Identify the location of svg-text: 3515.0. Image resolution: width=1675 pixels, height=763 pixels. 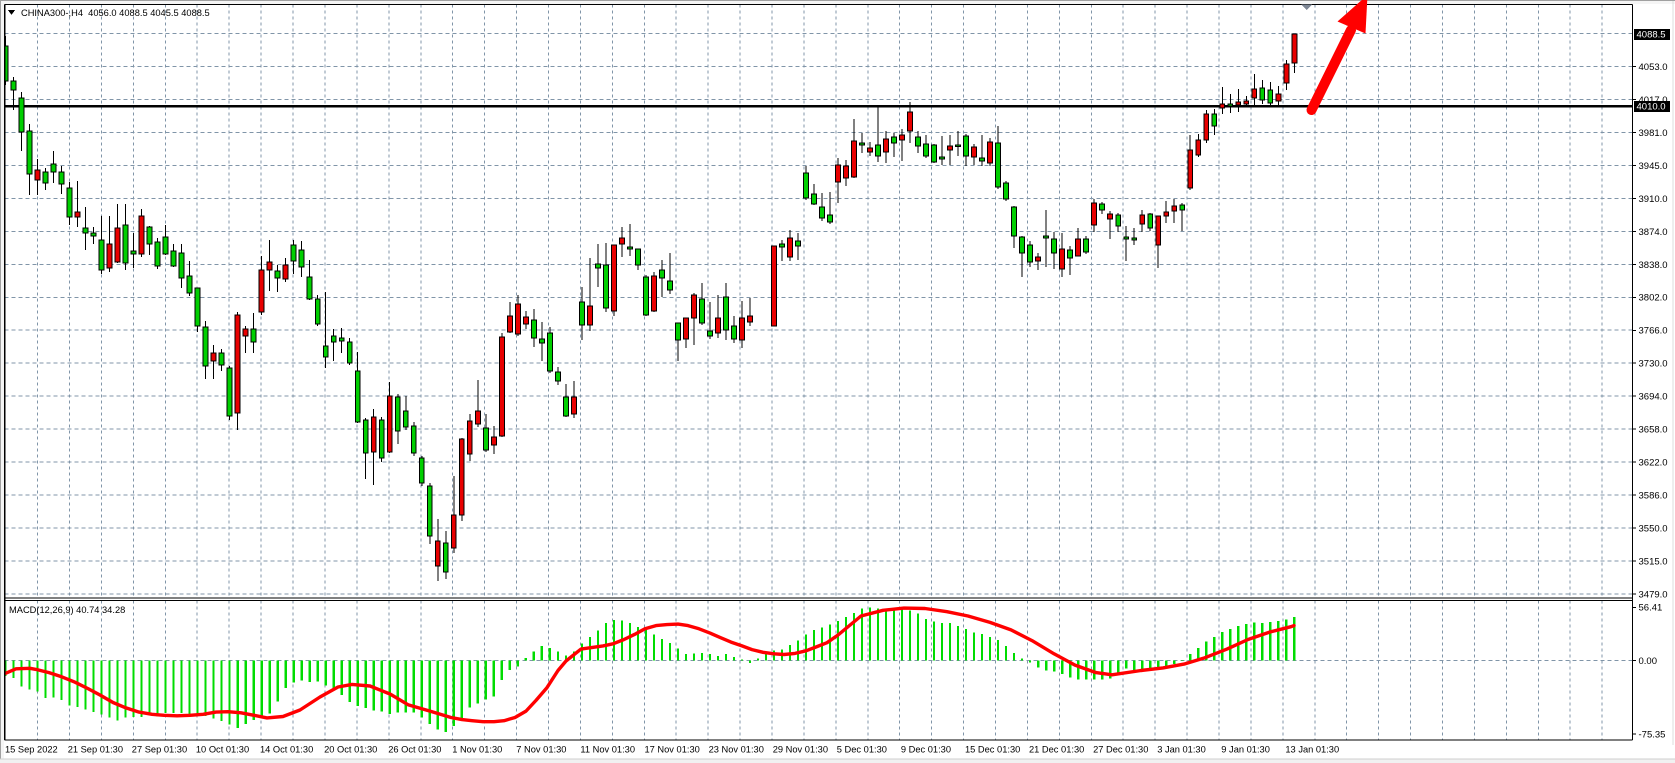
(1653, 561).